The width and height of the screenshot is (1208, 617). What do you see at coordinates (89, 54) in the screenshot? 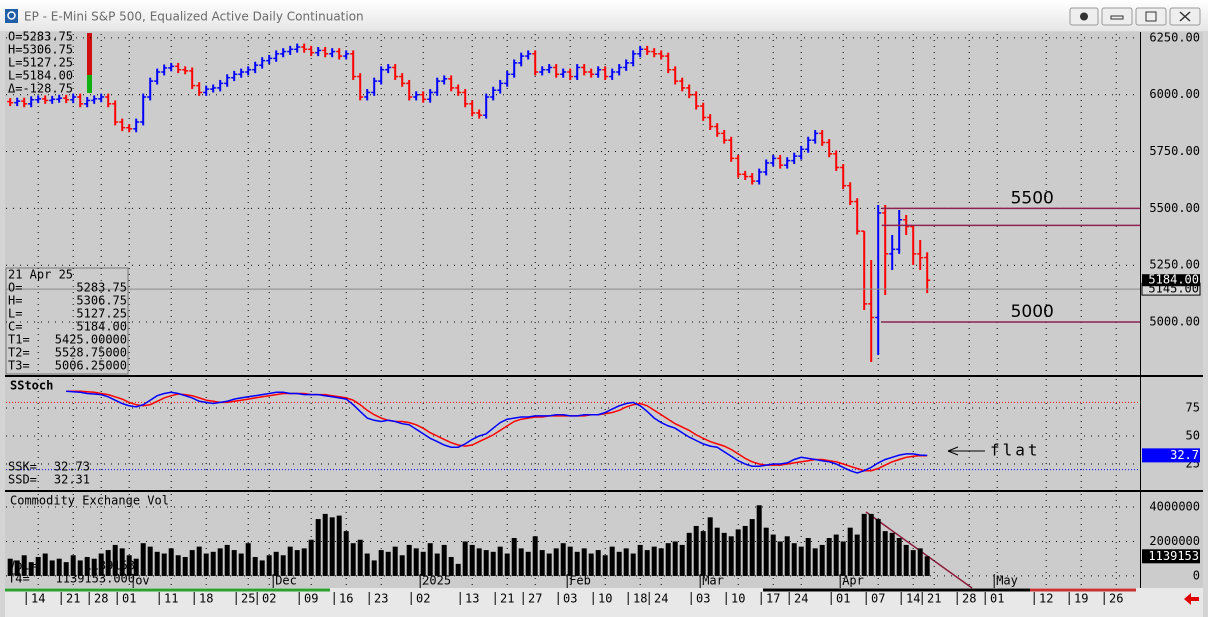
I see `bar-indicator` at bounding box center [89, 54].